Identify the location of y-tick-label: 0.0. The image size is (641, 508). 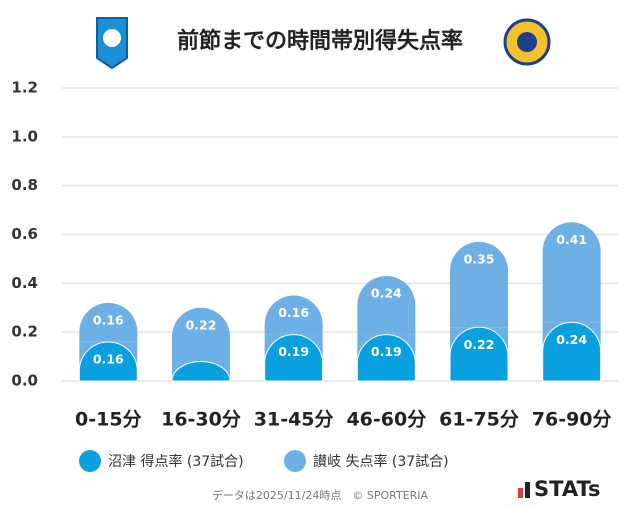
(24, 381).